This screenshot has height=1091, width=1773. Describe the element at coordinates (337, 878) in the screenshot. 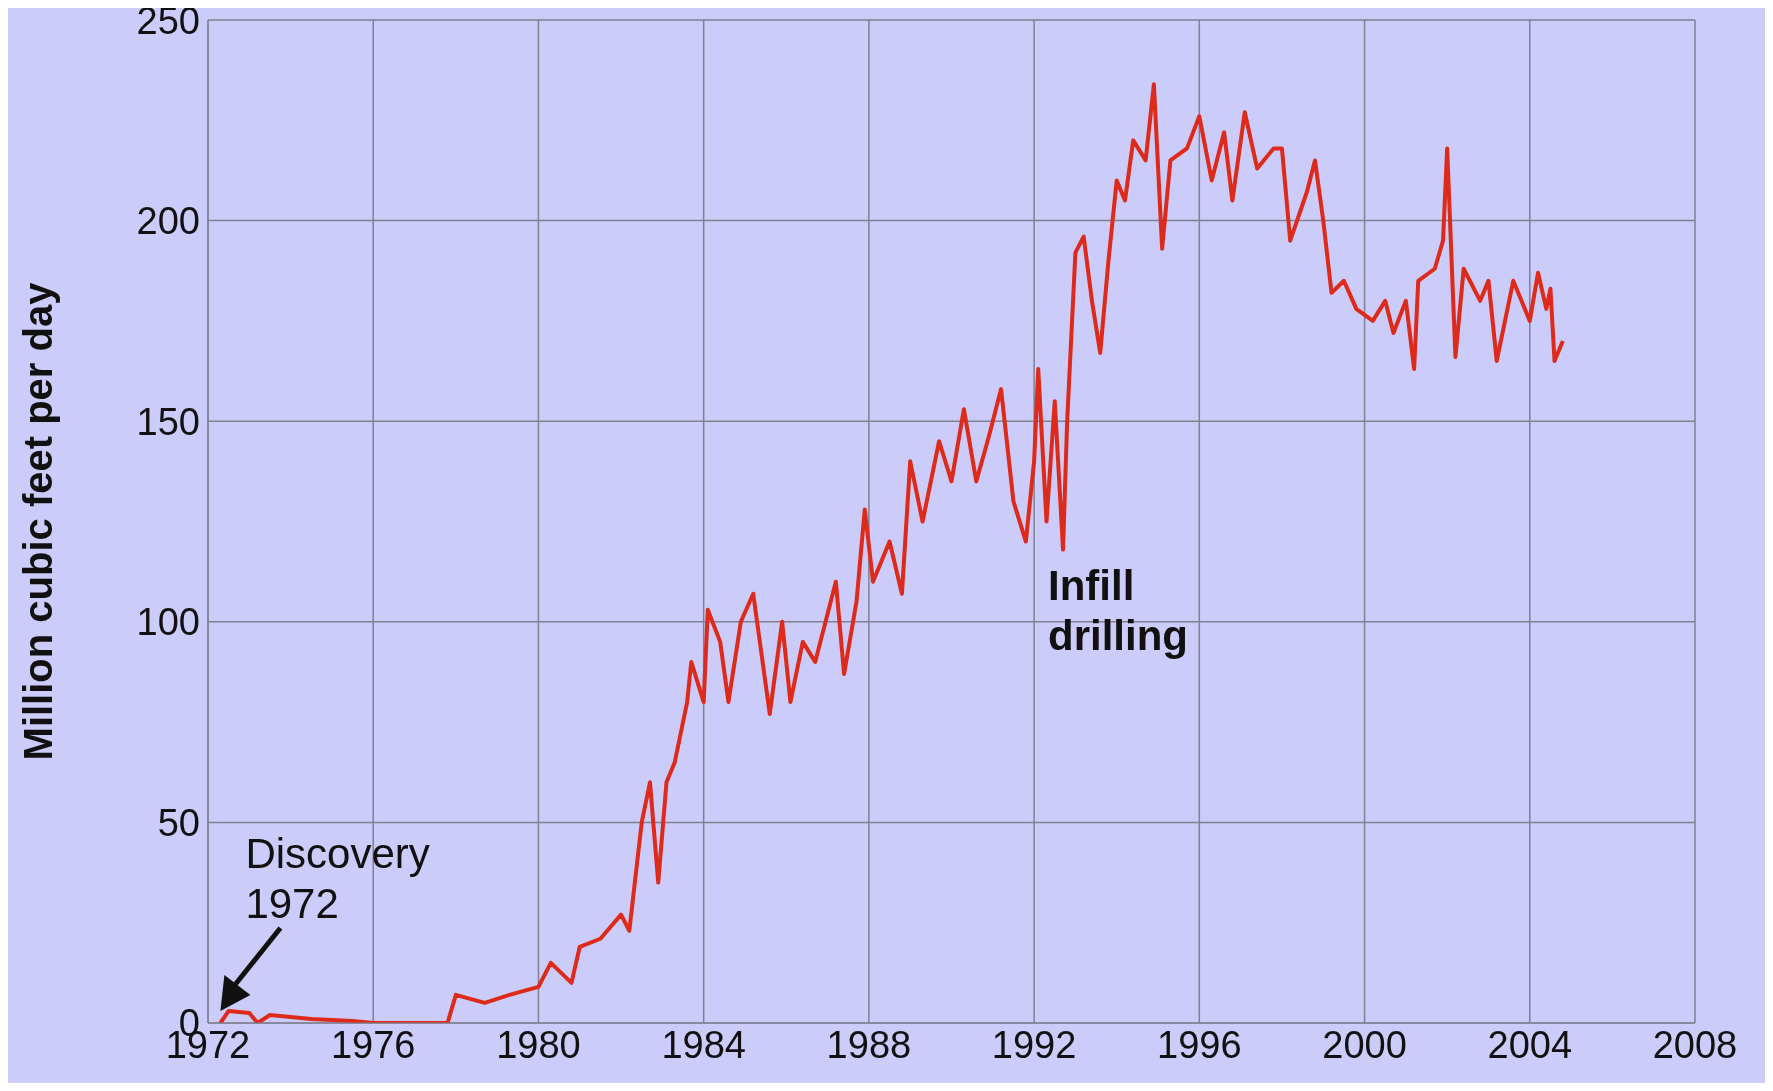

I see `annotation: Discovery 1972` at that location.